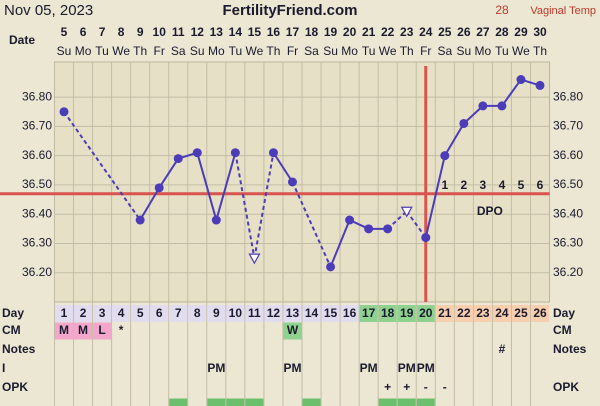 The height and width of the screenshot is (406, 600). I want to click on day-number: 4, so click(121, 313).